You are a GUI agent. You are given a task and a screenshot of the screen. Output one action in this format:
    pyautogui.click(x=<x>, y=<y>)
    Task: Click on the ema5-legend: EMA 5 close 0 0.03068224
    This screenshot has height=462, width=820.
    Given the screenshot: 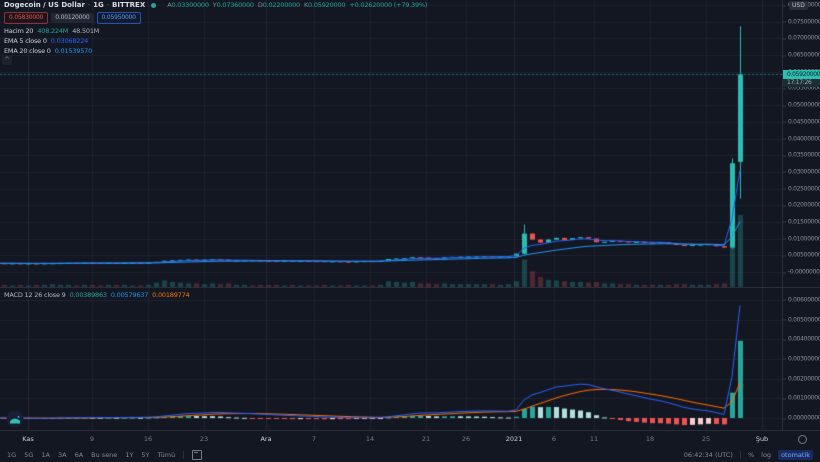 What is the action you would take?
    pyautogui.click(x=46, y=41)
    